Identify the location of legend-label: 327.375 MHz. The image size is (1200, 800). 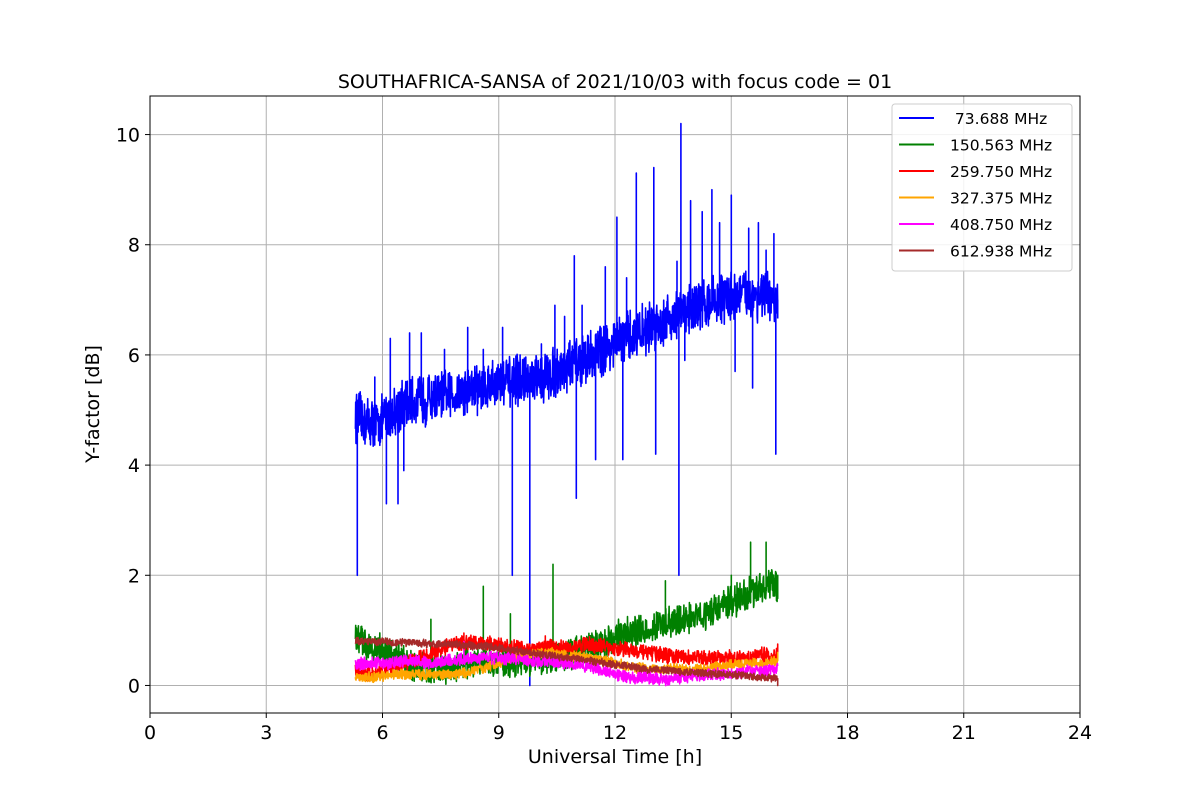
(1001, 199).